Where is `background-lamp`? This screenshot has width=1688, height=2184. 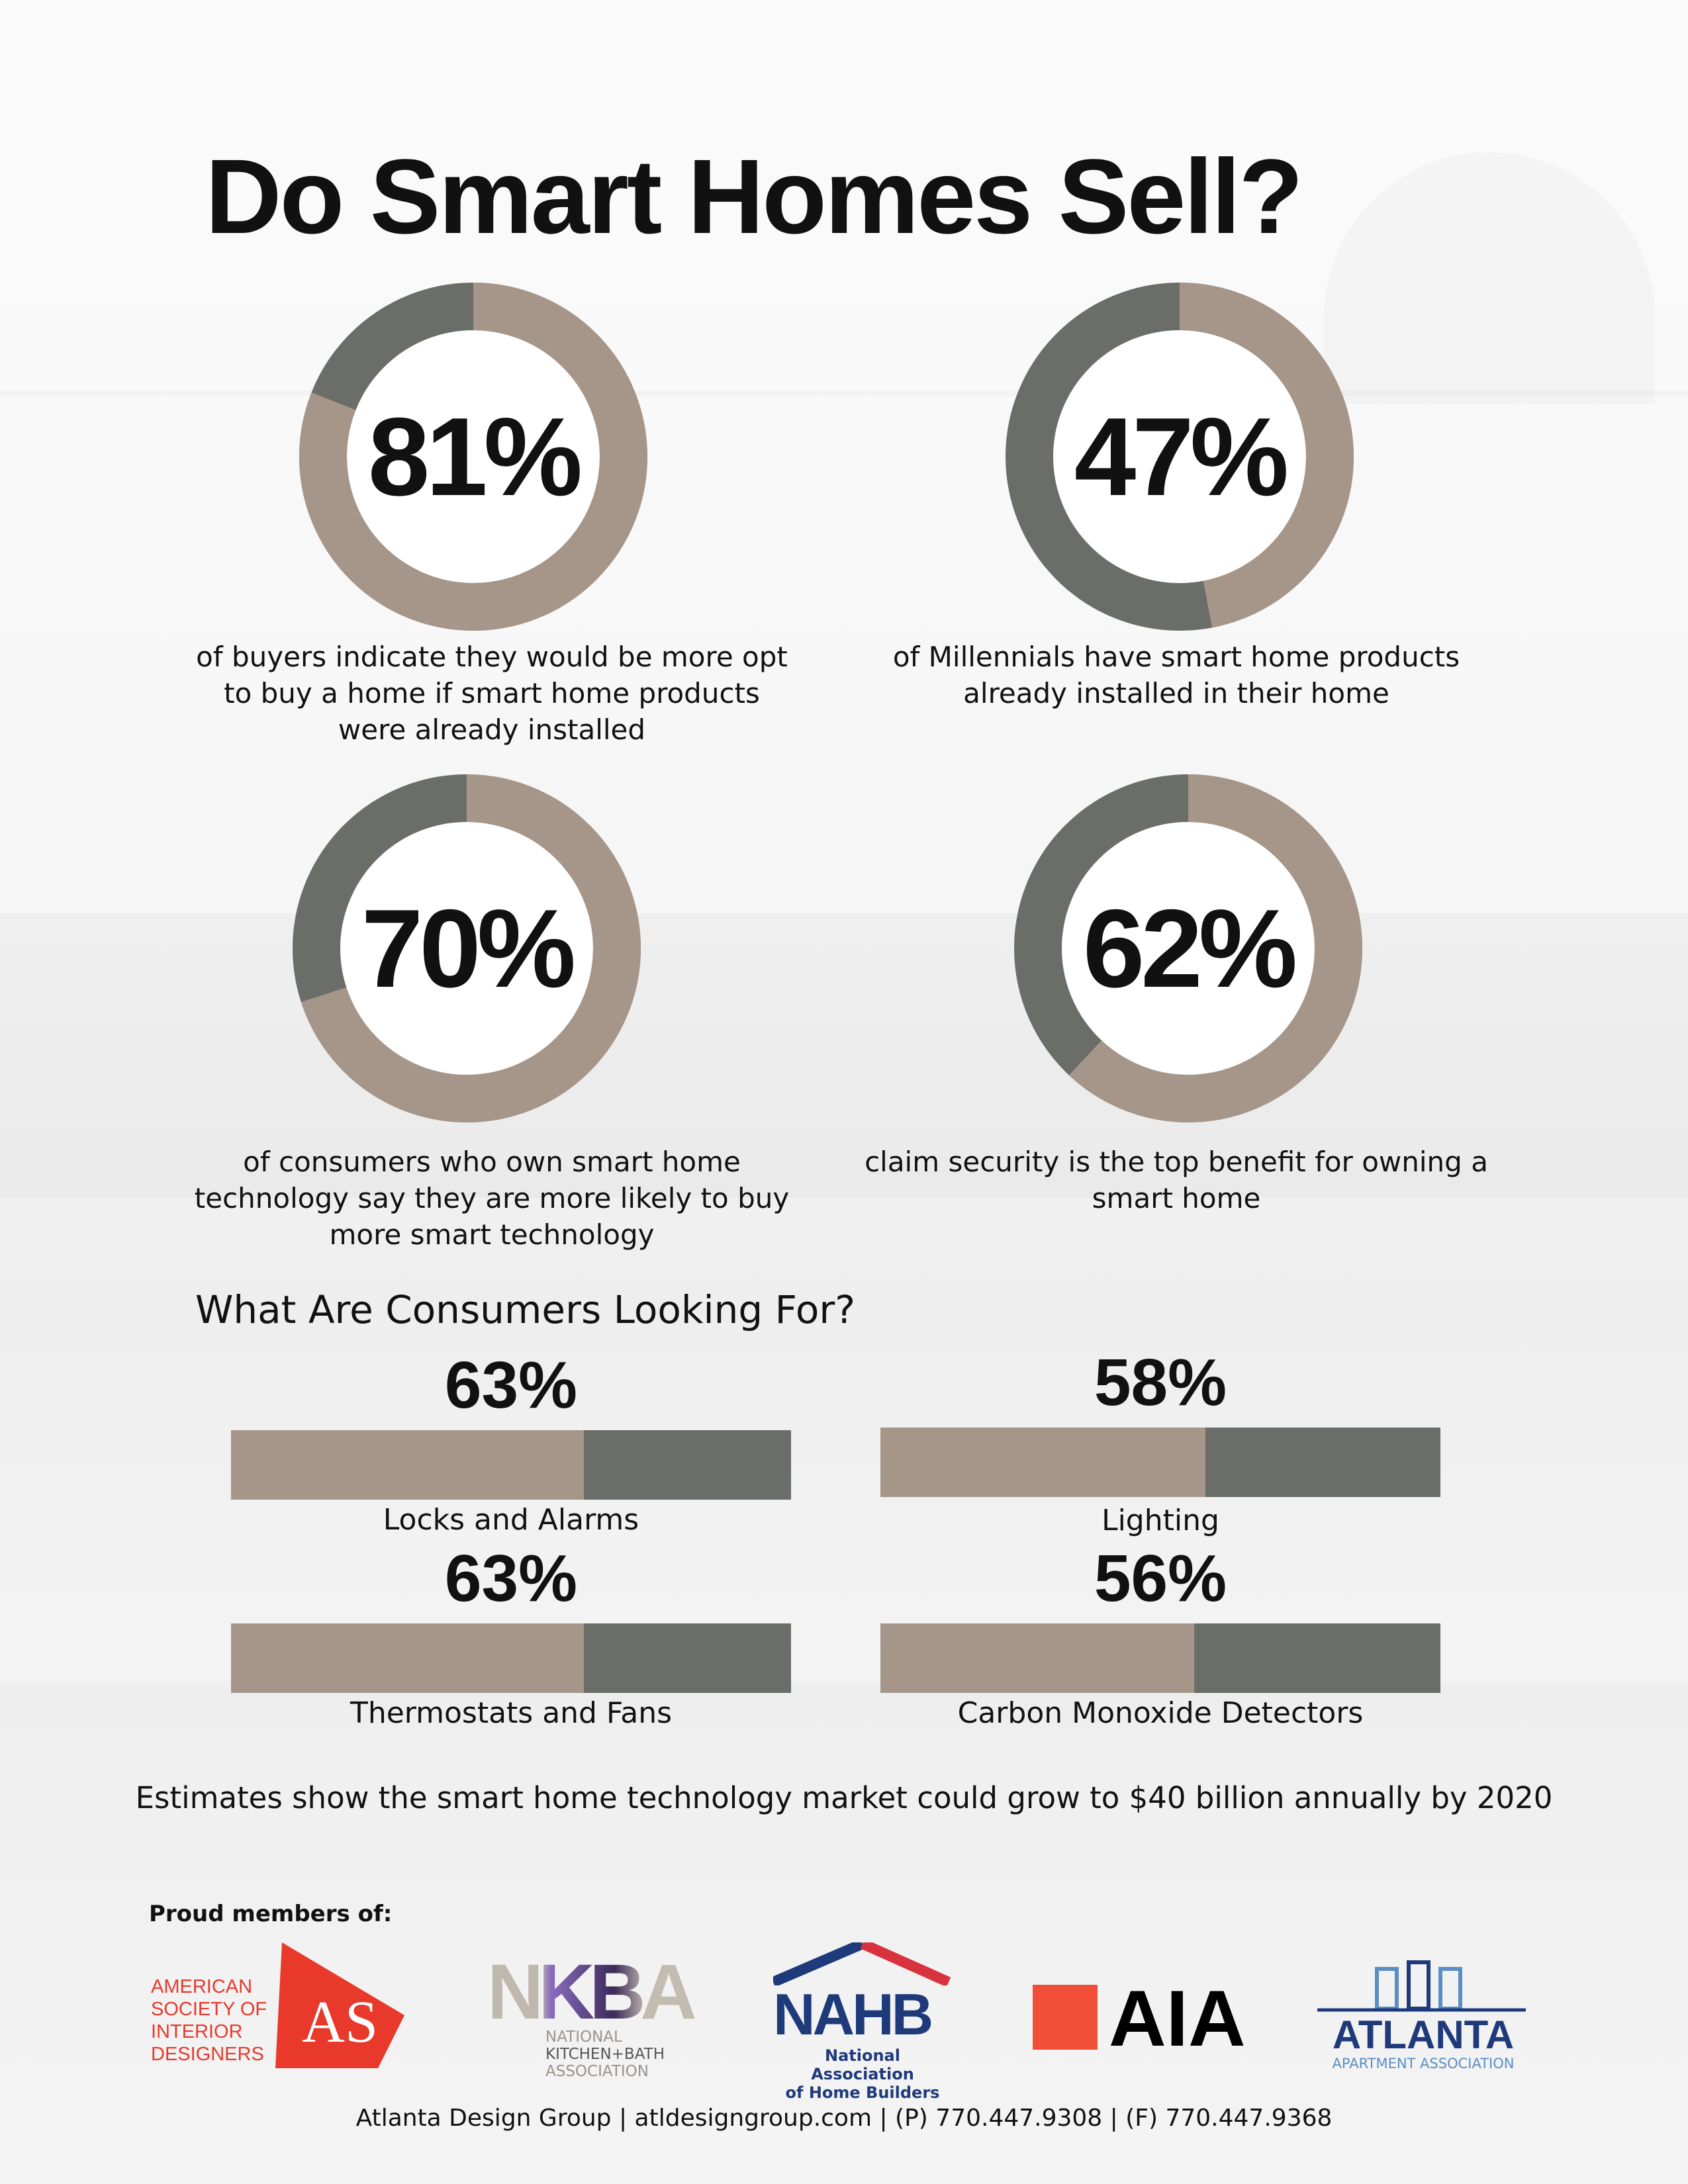 background-lamp is located at coordinates (1489, 278).